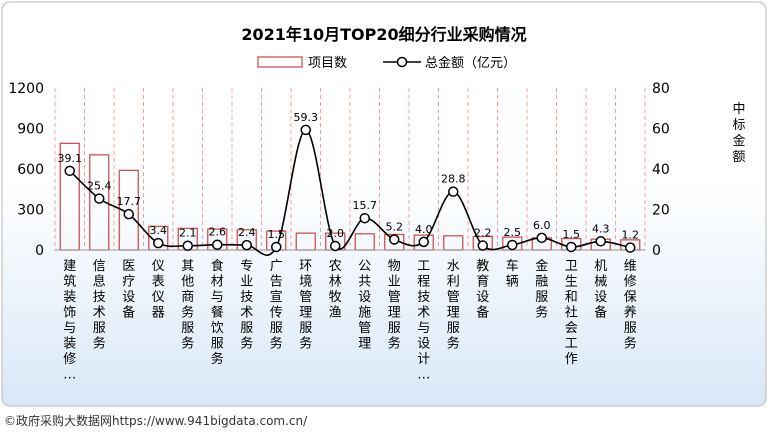 The height and width of the screenshot is (434, 768). Describe the element at coordinates (335, 290) in the screenshot. I see `category-label: 农林牧渔` at that location.